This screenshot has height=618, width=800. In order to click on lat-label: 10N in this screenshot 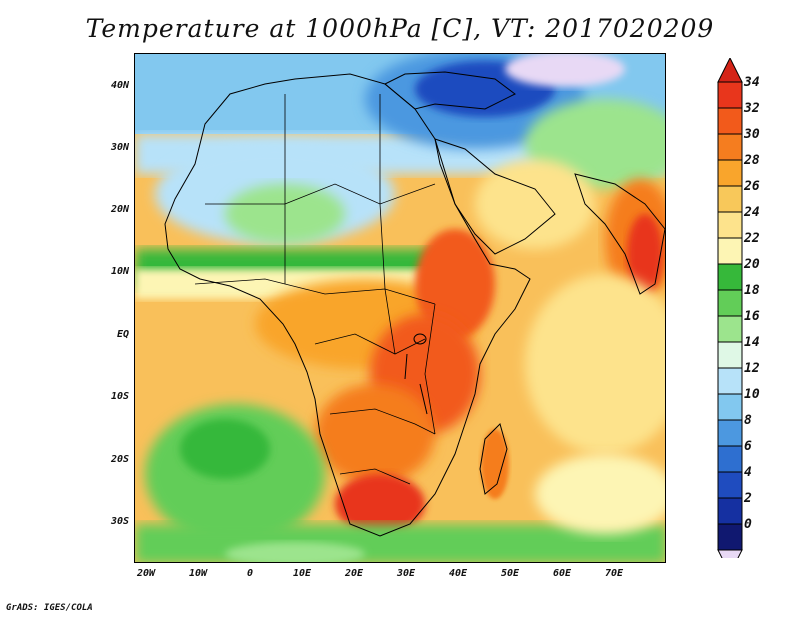, I will do `click(119, 271)`.